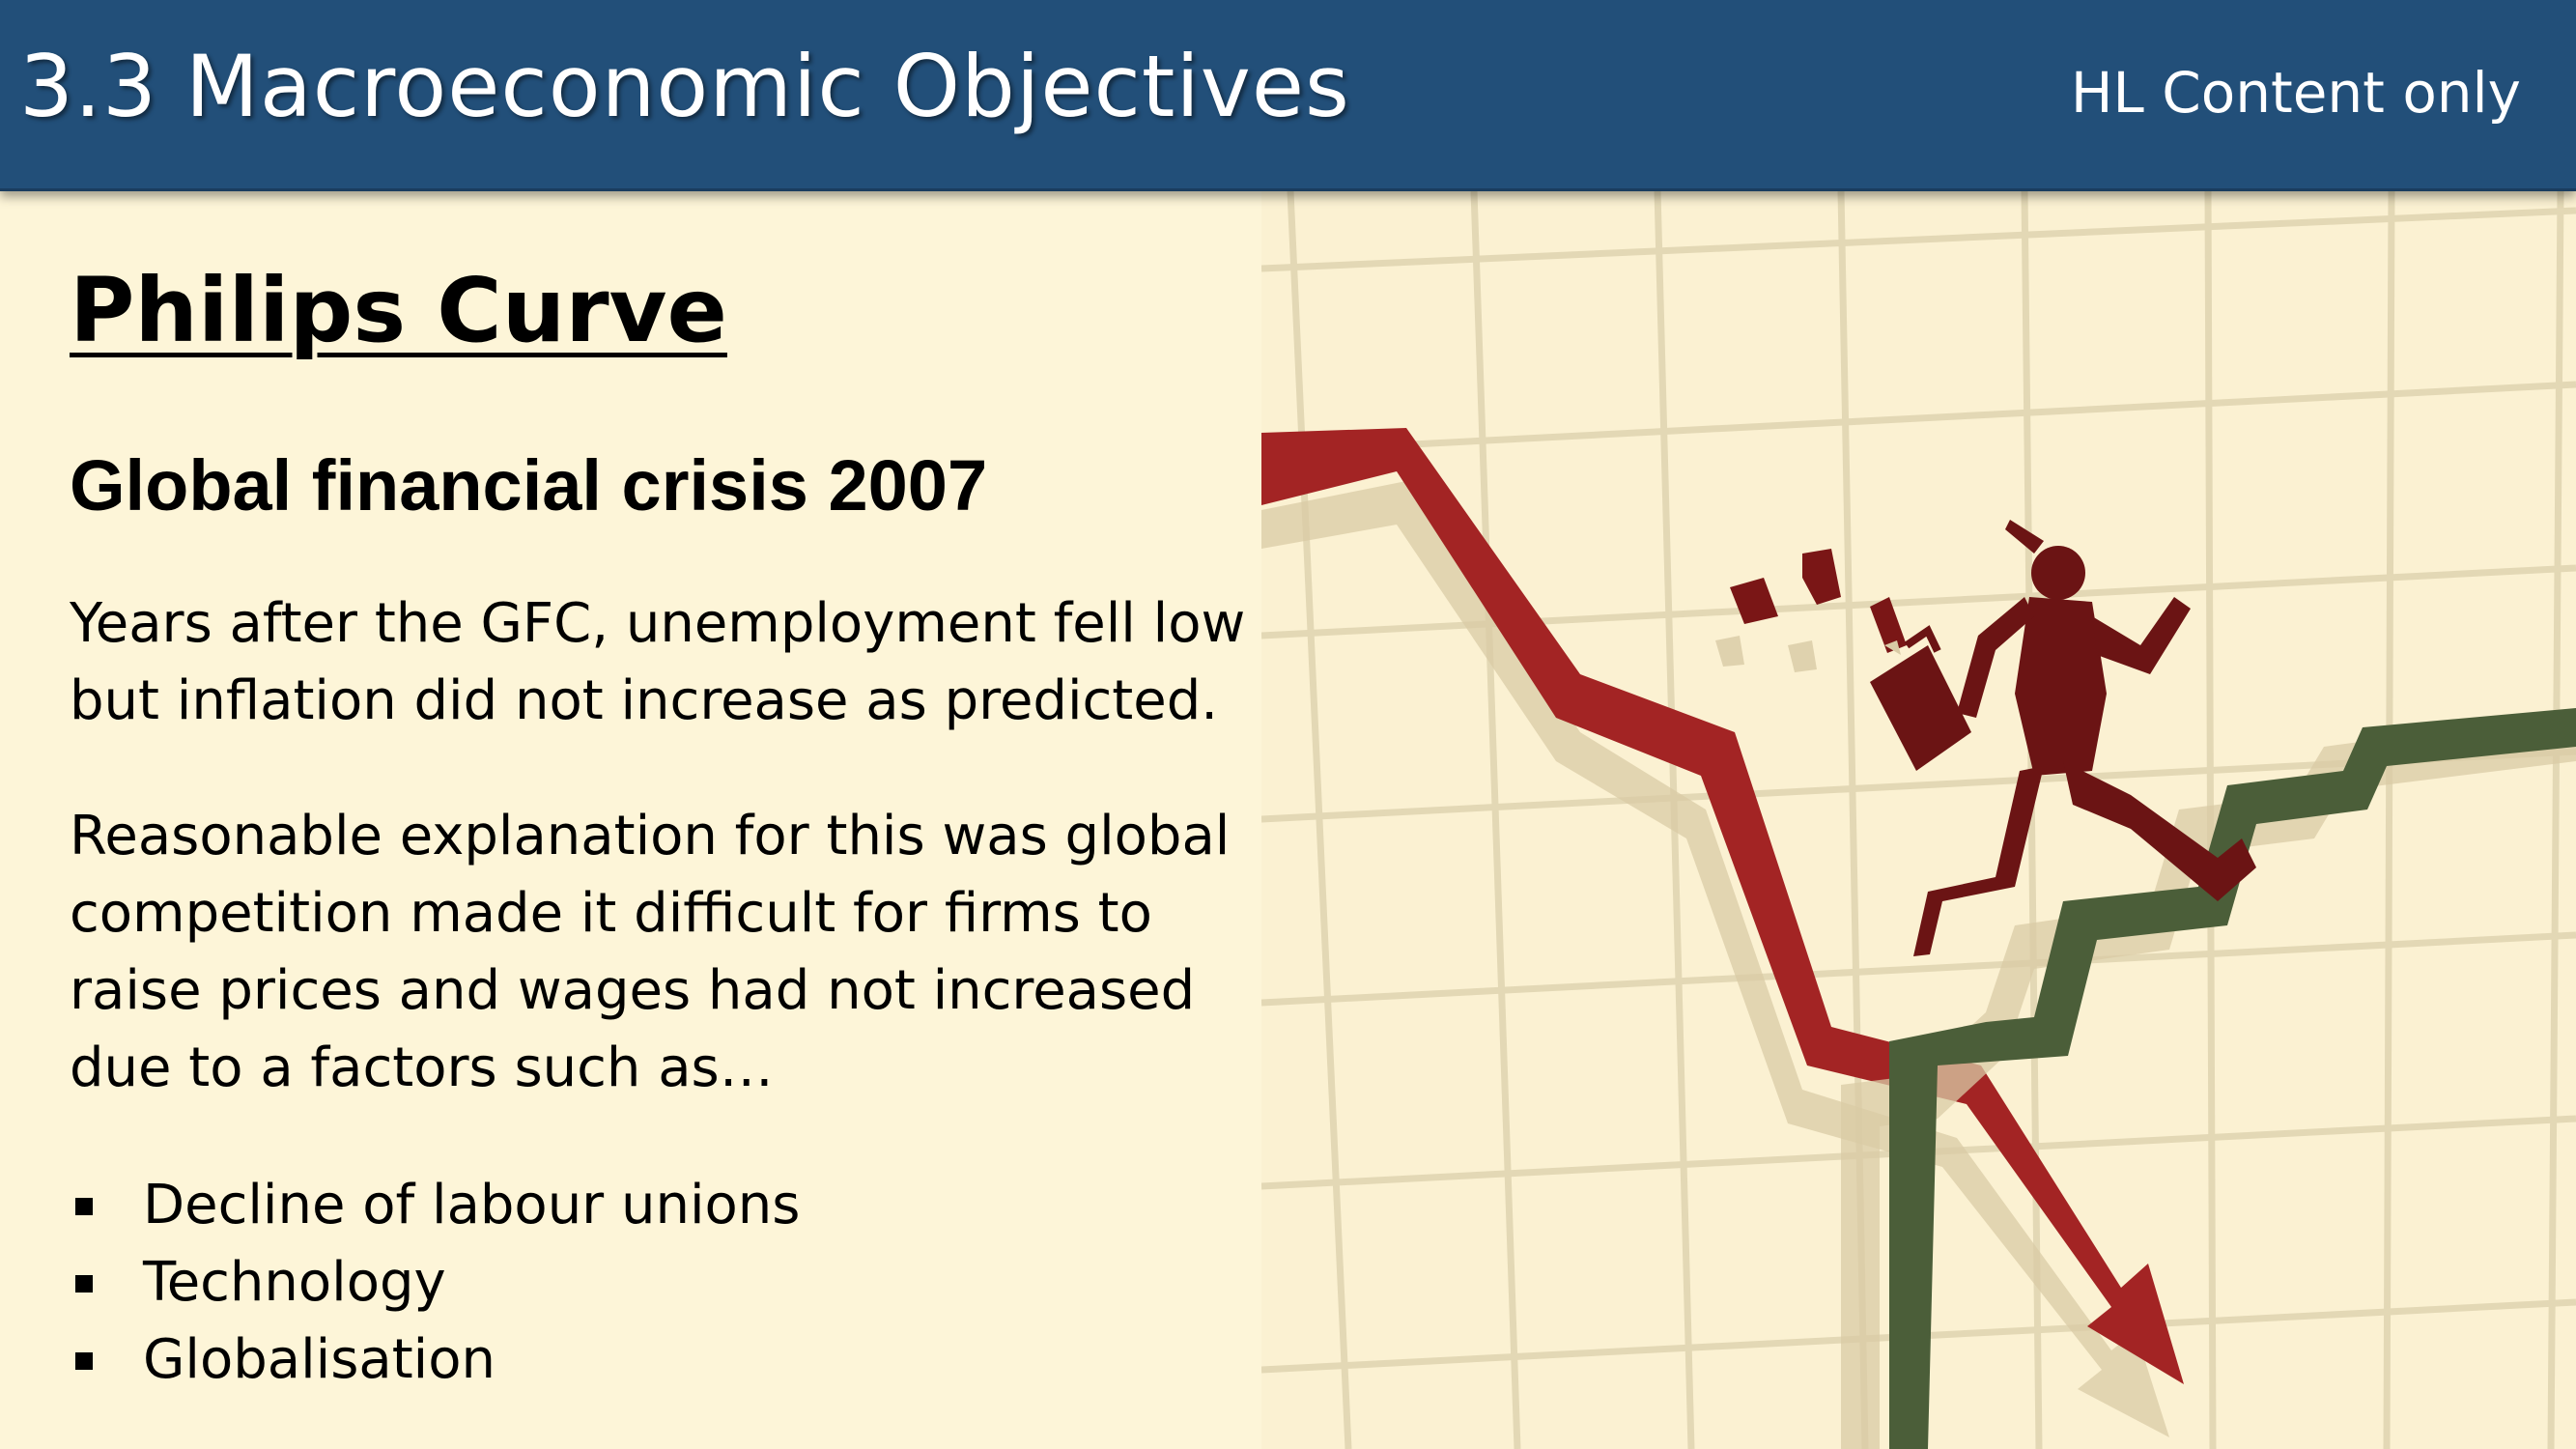 The width and height of the screenshot is (2576, 1449). What do you see at coordinates (319, 1359) in the screenshot?
I see `list-item-label: Globalisation` at bounding box center [319, 1359].